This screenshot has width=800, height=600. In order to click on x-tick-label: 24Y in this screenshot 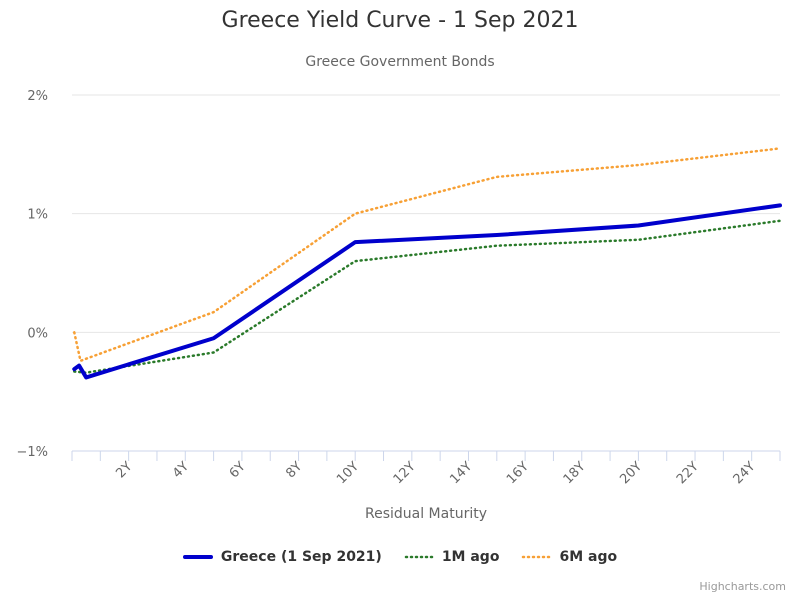, I will do `click(745, 473)`.